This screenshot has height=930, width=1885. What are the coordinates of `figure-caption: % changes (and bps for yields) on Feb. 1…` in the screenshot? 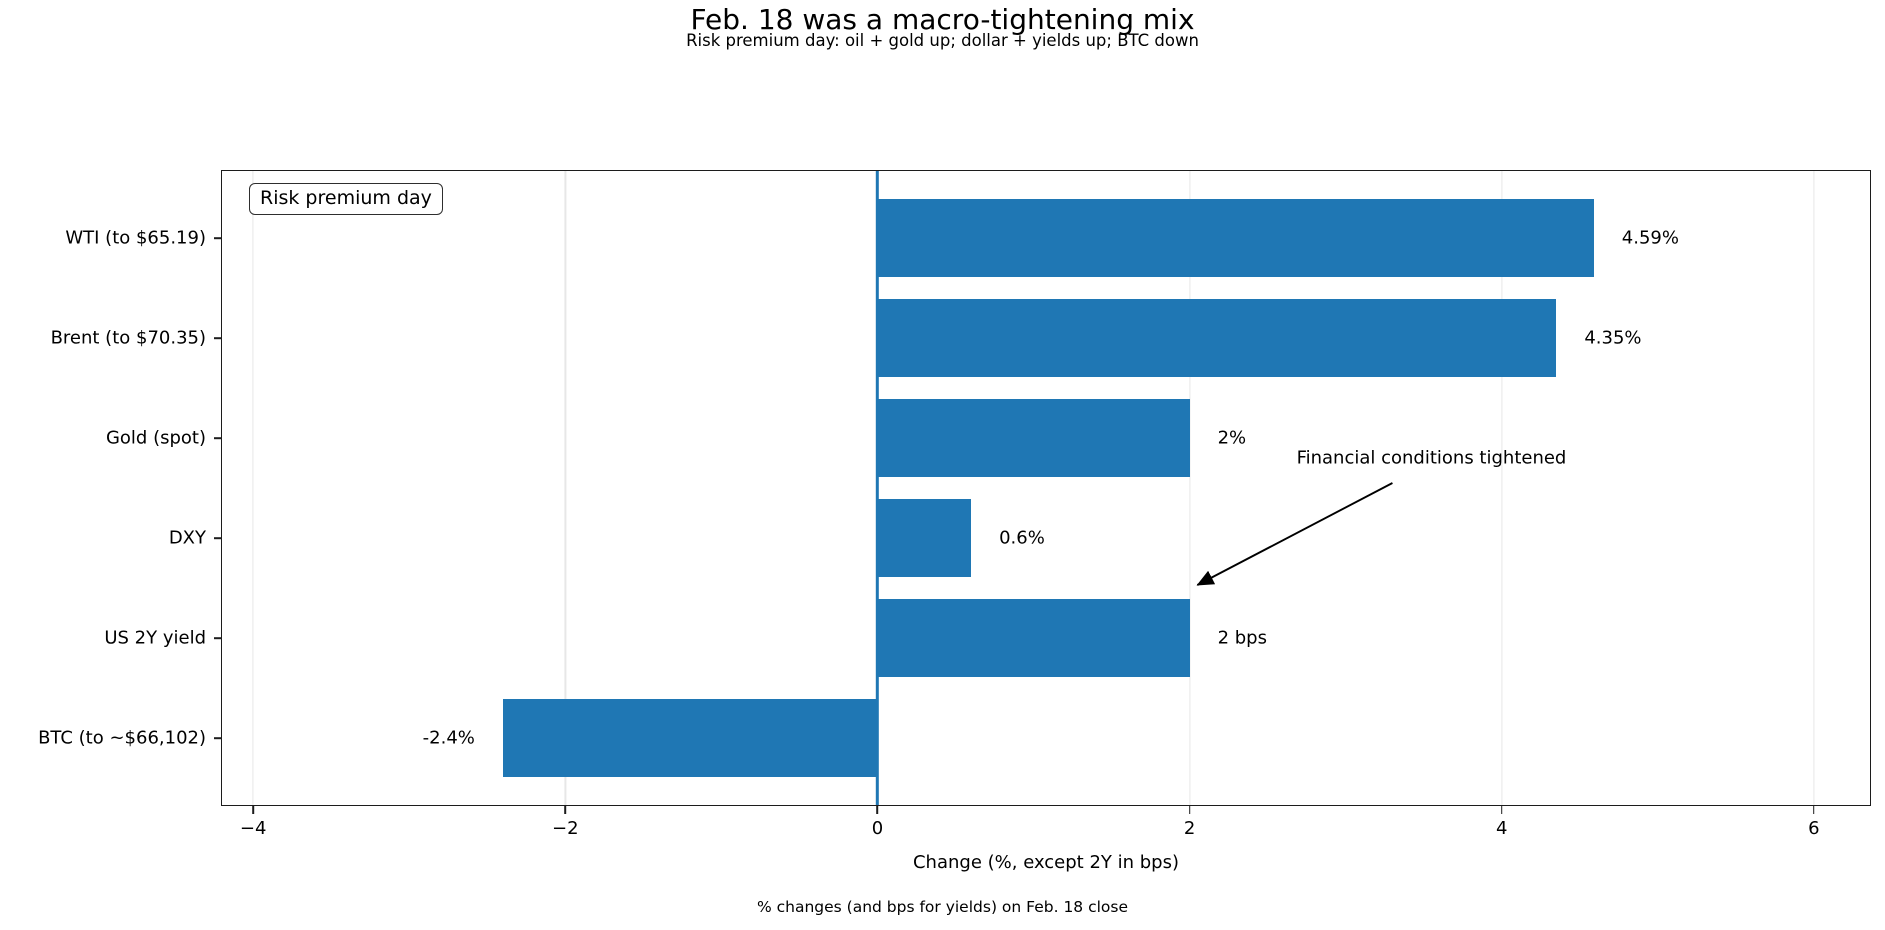 It's located at (942, 907).